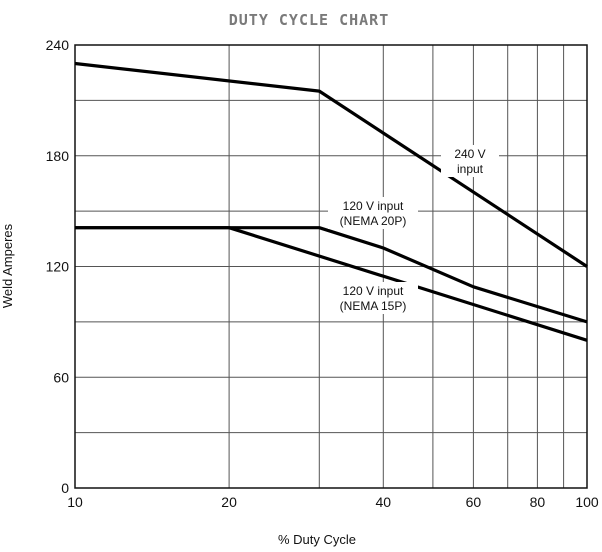 This screenshot has width=602, height=552. What do you see at coordinates (469, 154) in the screenshot?
I see `series-label: 240 V` at bounding box center [469, 154].